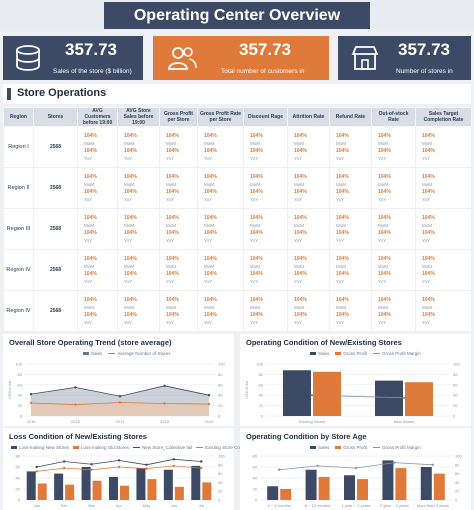 Image resolution: width=474 pixels, height=510 pixels. I want to click on column-header: Gross Profit Rate per Store, so click(220, 117).